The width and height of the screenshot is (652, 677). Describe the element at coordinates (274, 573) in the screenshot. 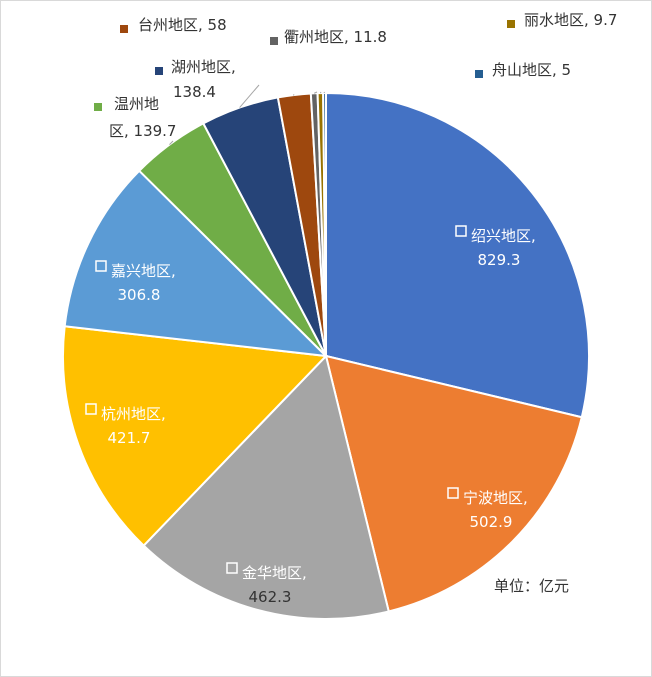

I see `data-label-name: 金华地区,` at that location.